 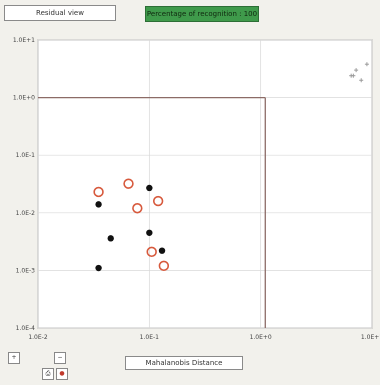 What do you see at coordinates (60, 13) in the screenshot?
I see `view-mode-selector: Residual view` at bounding box center [60, 13].